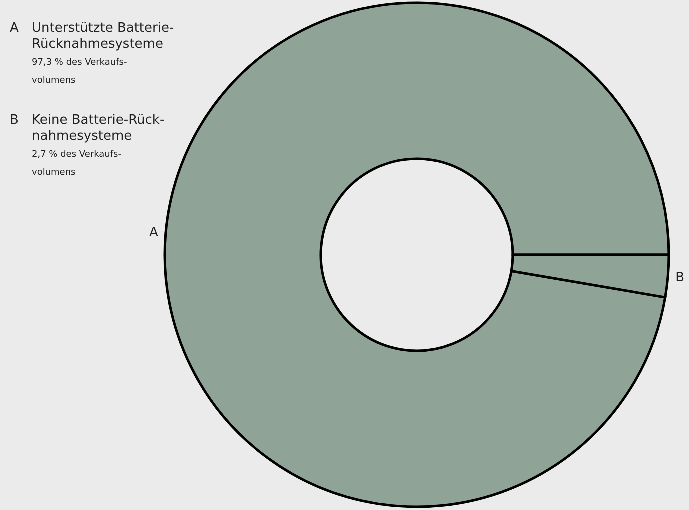 This screenshot has width=689, height=510. Describe the element at coordinates (680, 278) in the screenshot. I see `slice-label: B` at that location.